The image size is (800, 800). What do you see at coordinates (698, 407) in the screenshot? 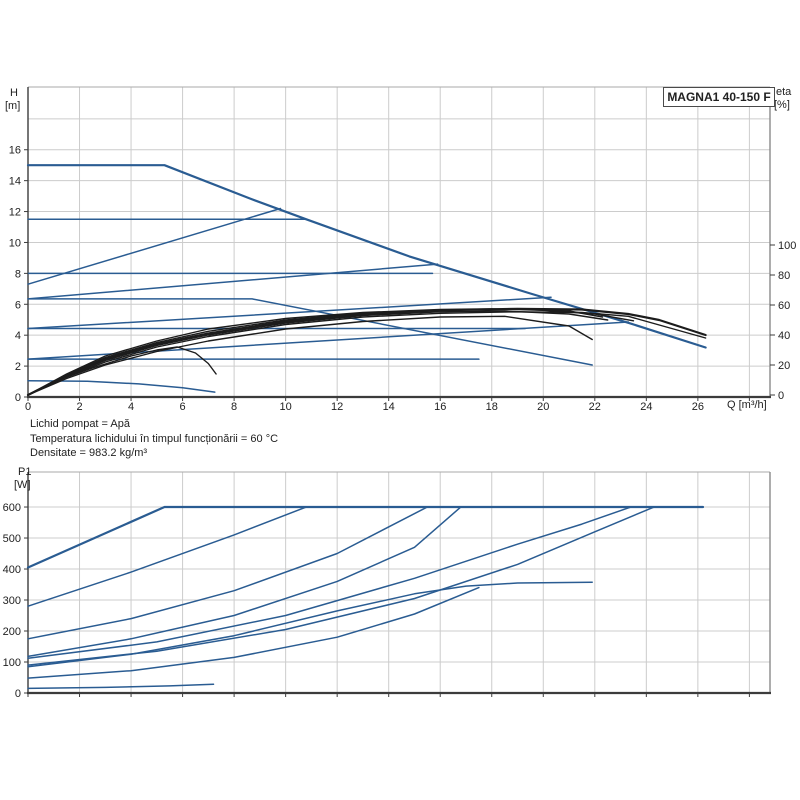
I see `hq-xtick-label: 26` at bounding box center [698, 407].